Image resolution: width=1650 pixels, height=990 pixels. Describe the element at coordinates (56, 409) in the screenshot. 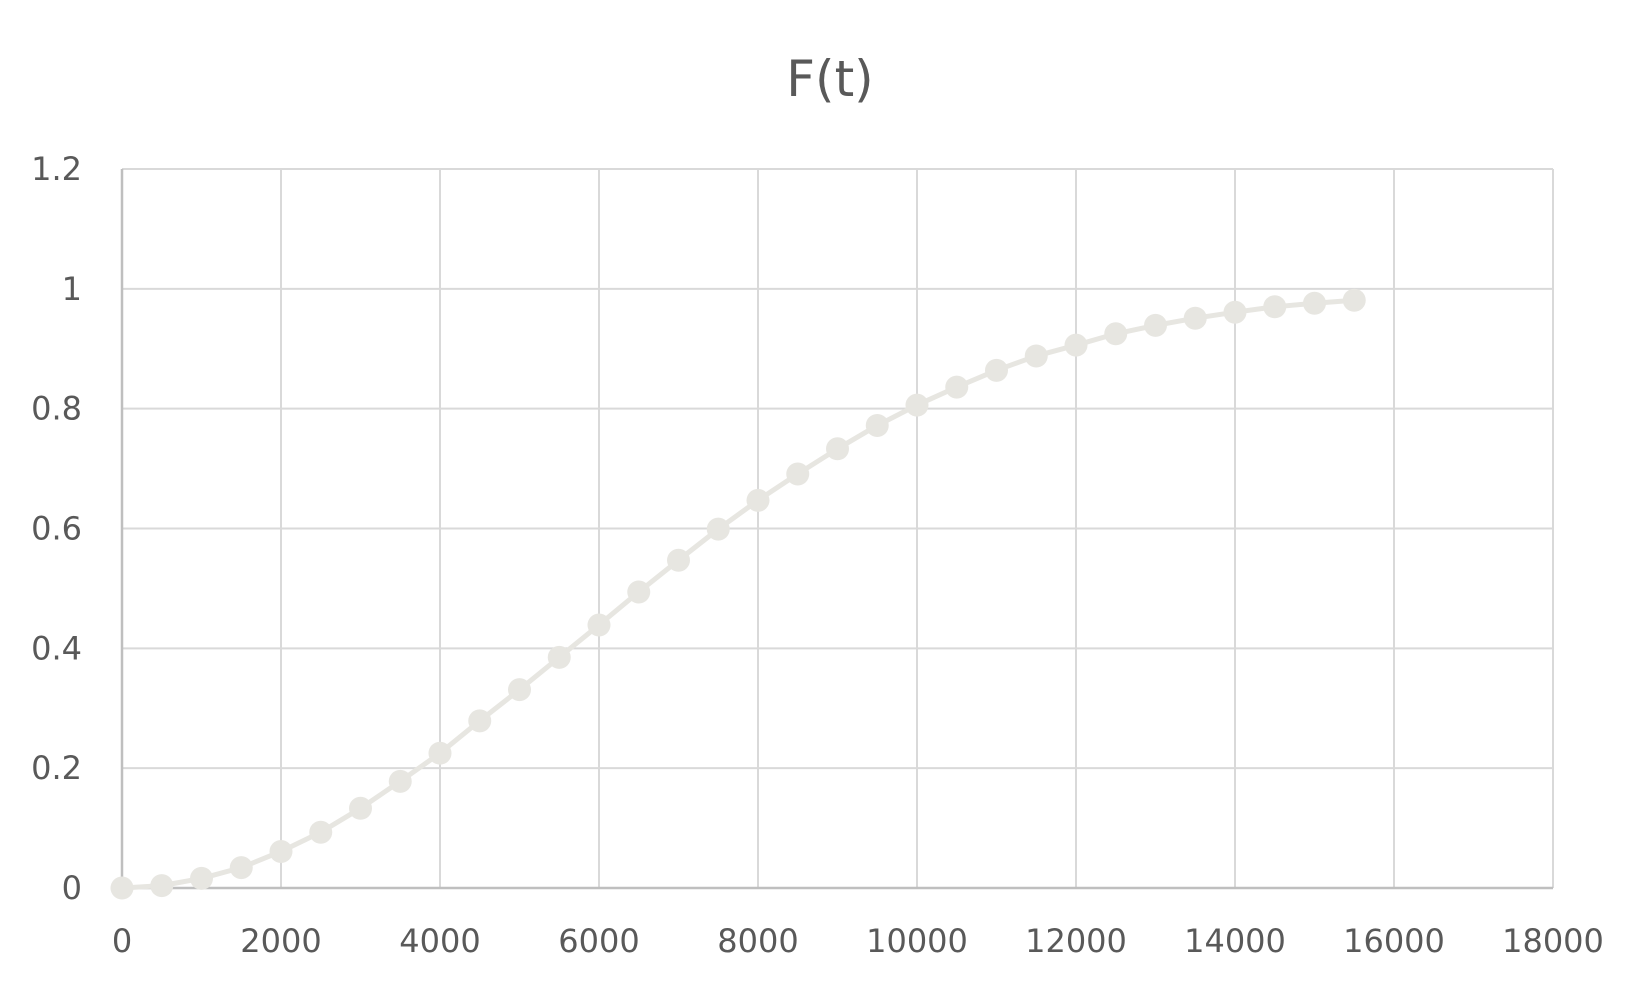

I see `y-tick-label: 0.8` at that location.